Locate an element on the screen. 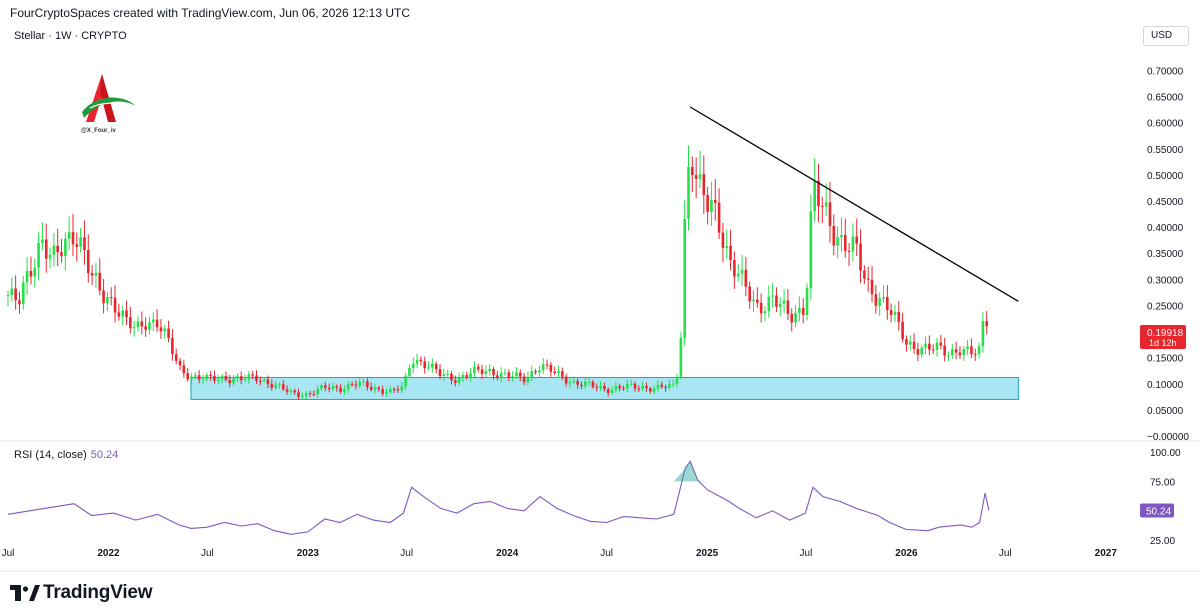 This screenshot has height=616, width=1200. rsi-line is located at coordinates (498, 497).